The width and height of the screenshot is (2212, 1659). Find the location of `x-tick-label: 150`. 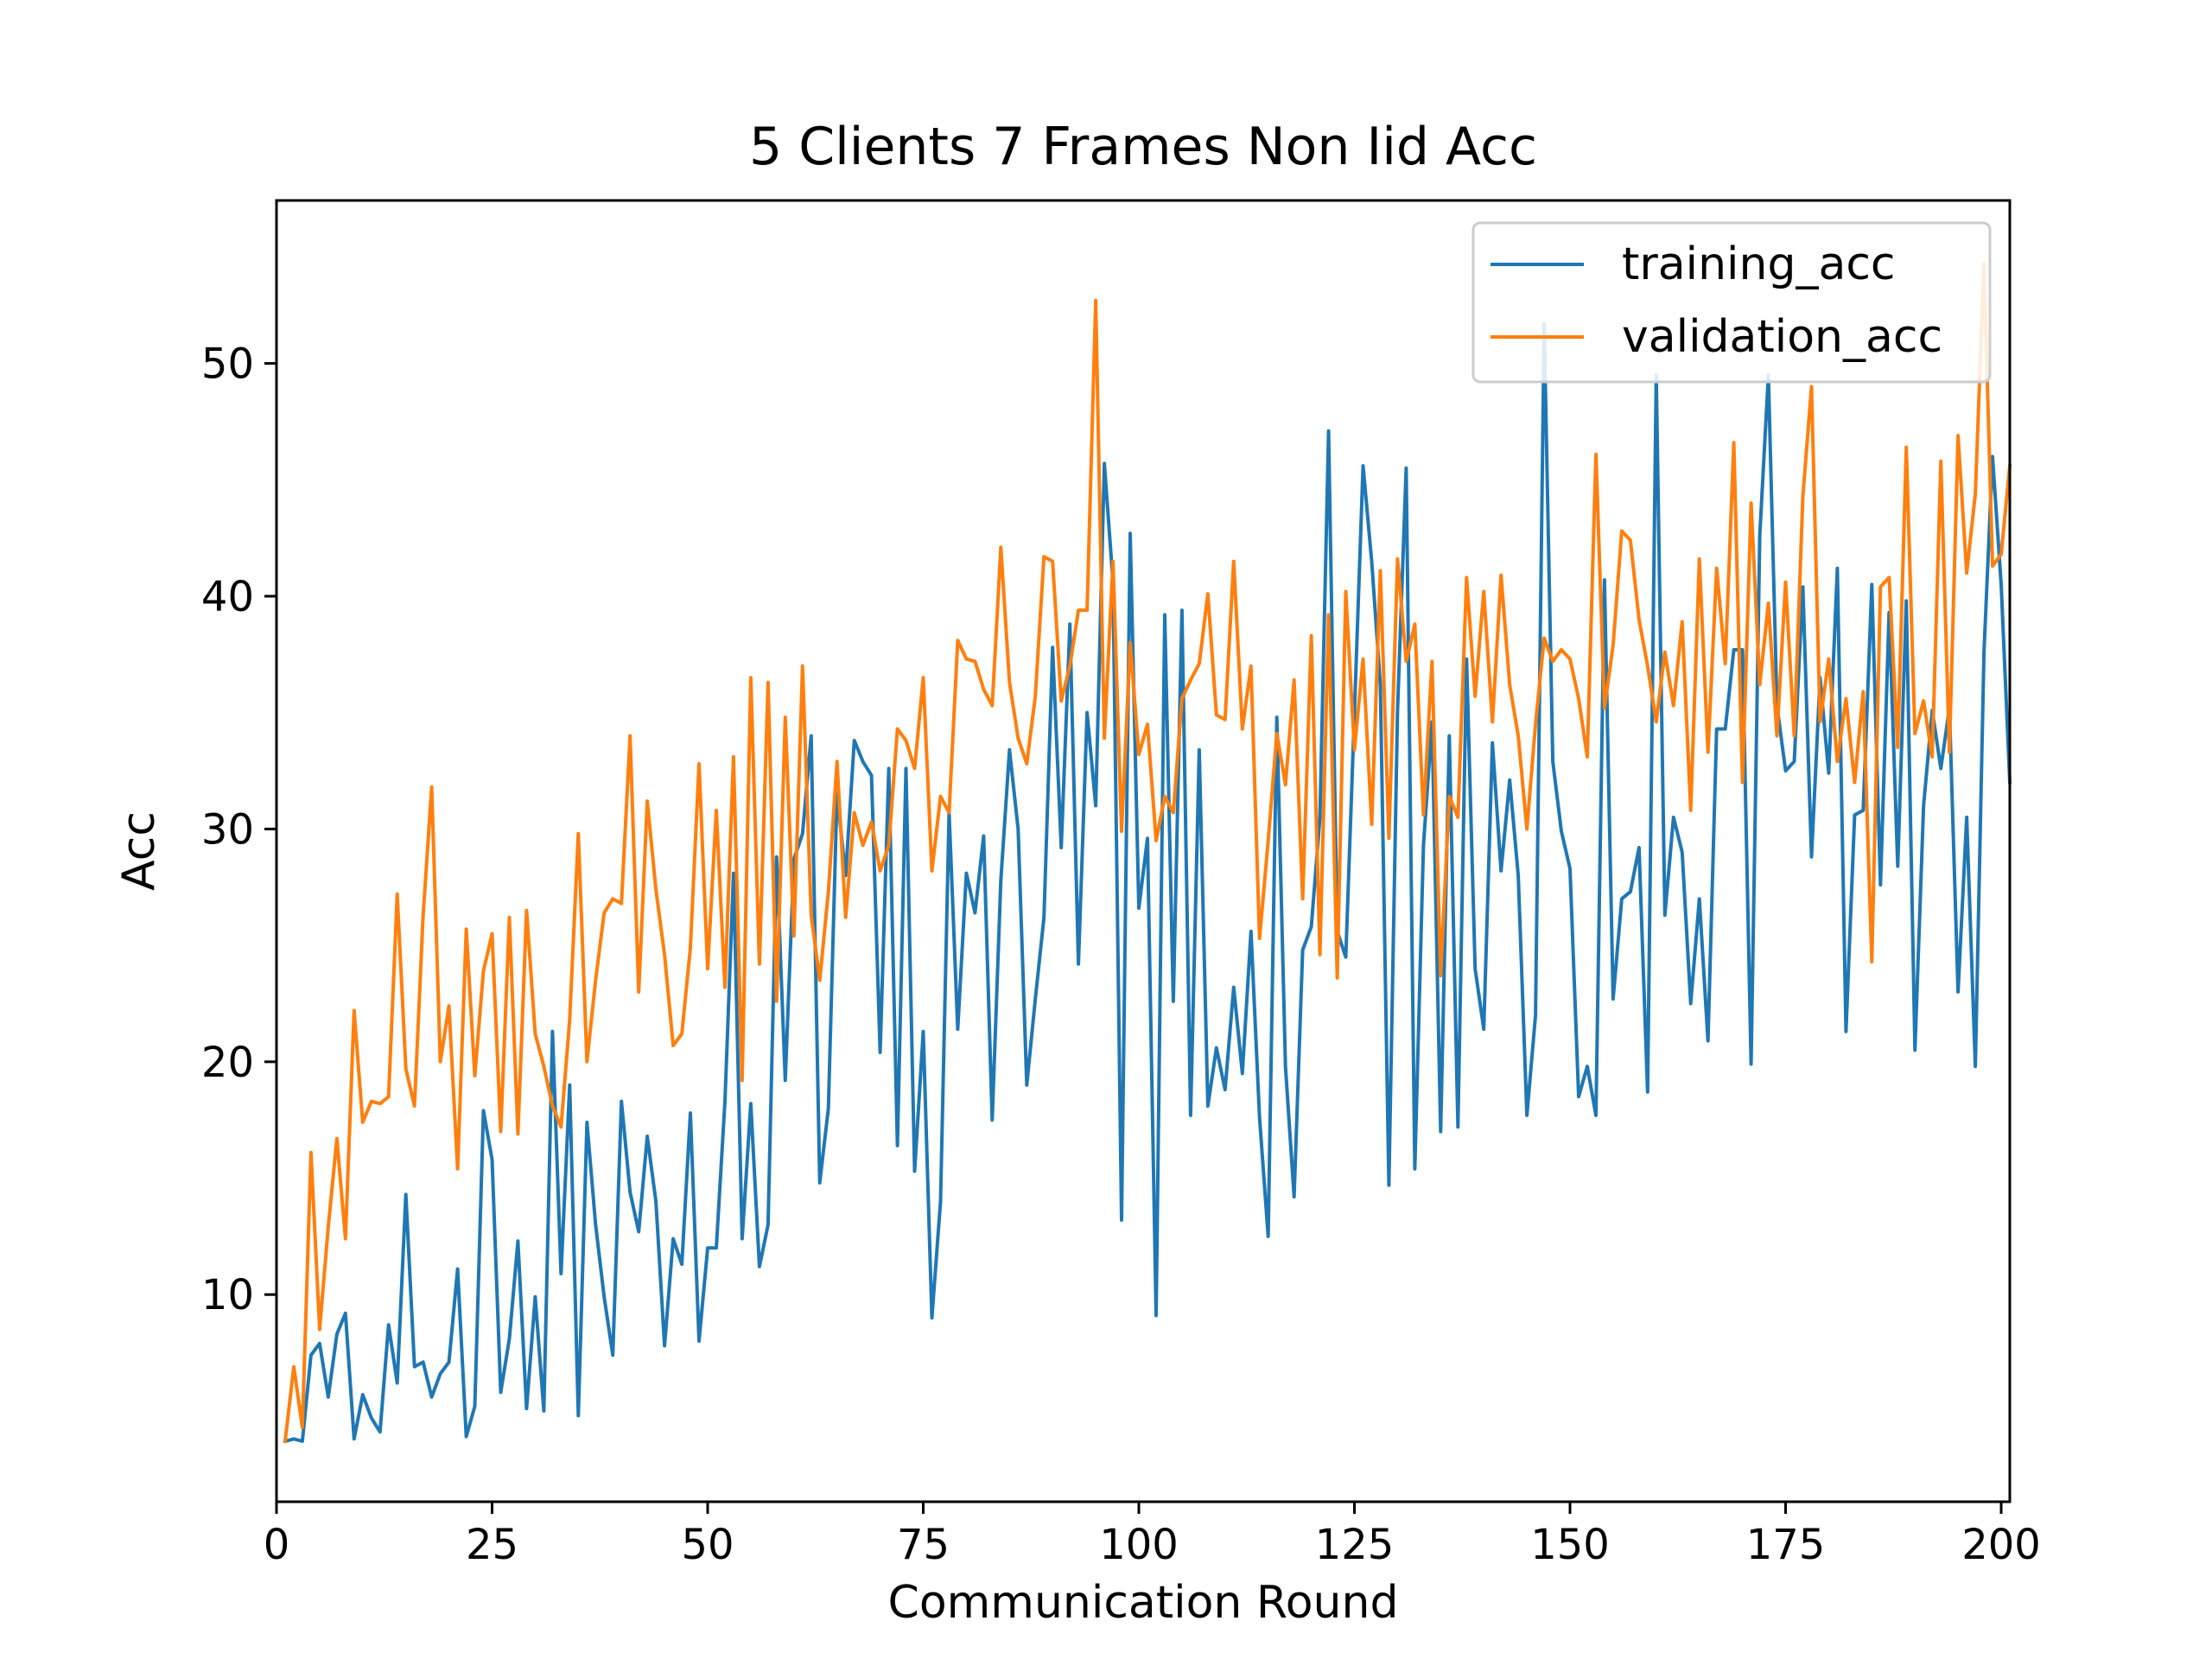

x-tick-label: 150 is located at coordinates (1570, 1545).